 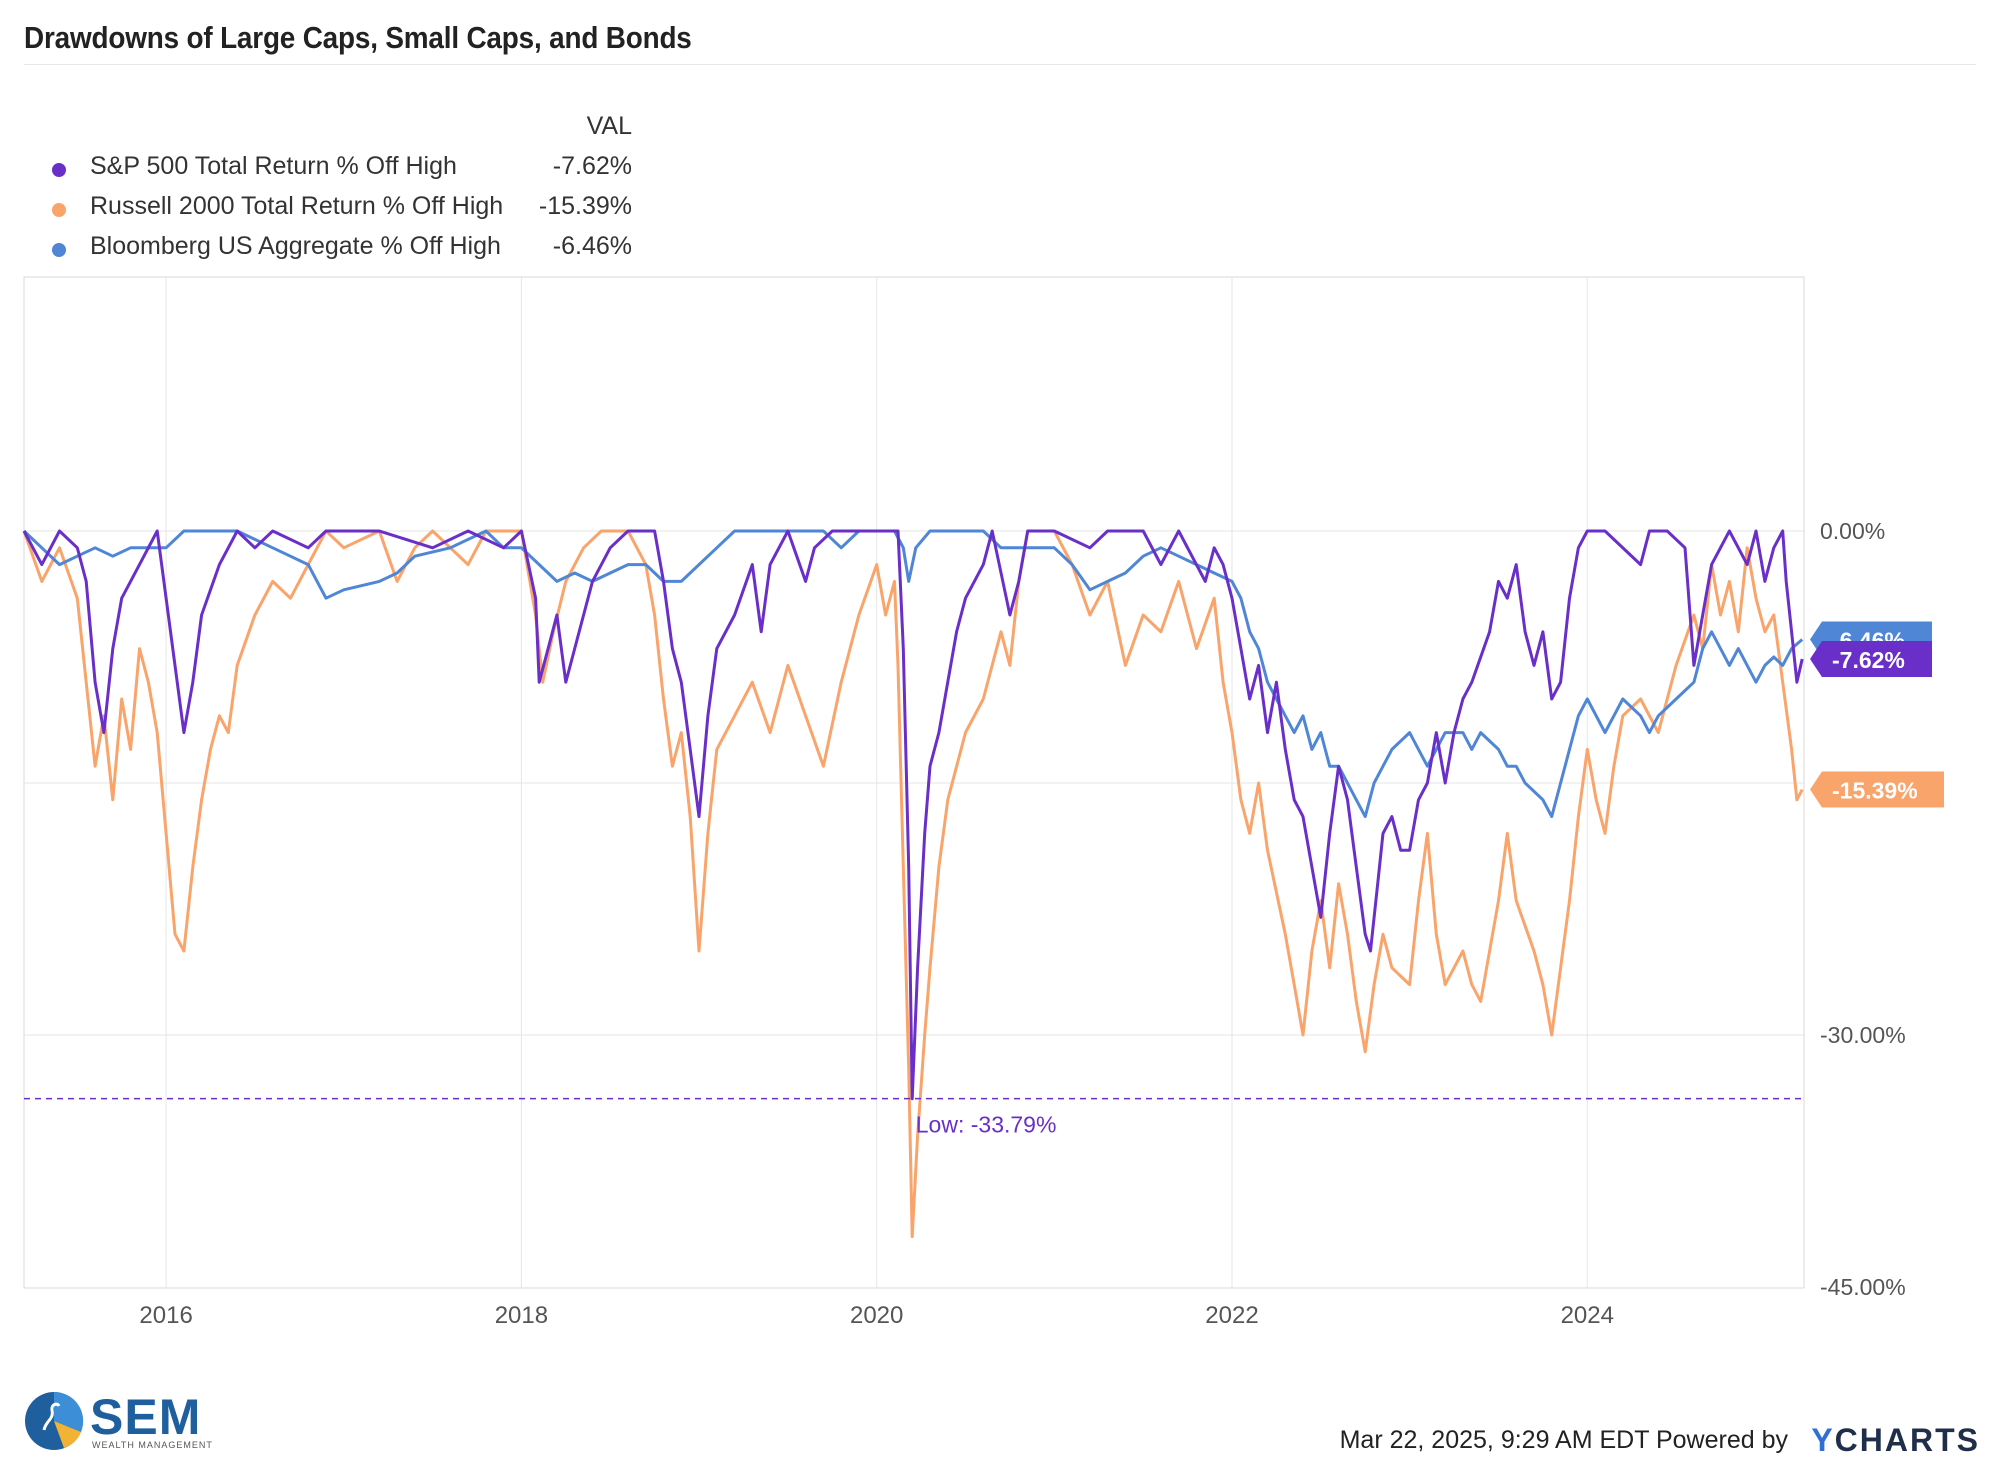 I want to click on y-tick-label: 0.00%, so click(x=1852, y=531).